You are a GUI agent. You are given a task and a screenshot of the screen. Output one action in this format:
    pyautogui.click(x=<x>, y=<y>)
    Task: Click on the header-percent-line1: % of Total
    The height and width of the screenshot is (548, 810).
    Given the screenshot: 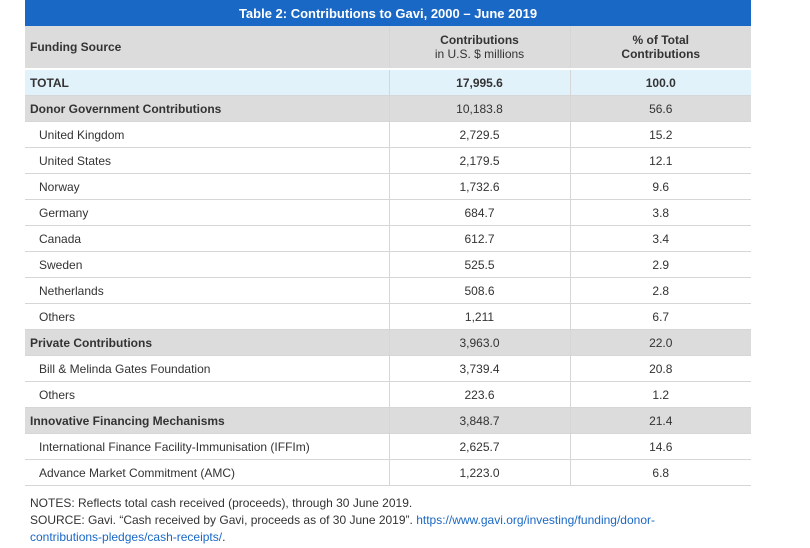 What is the action you would take?
    pyautogui.click(x=660, y=40)
    